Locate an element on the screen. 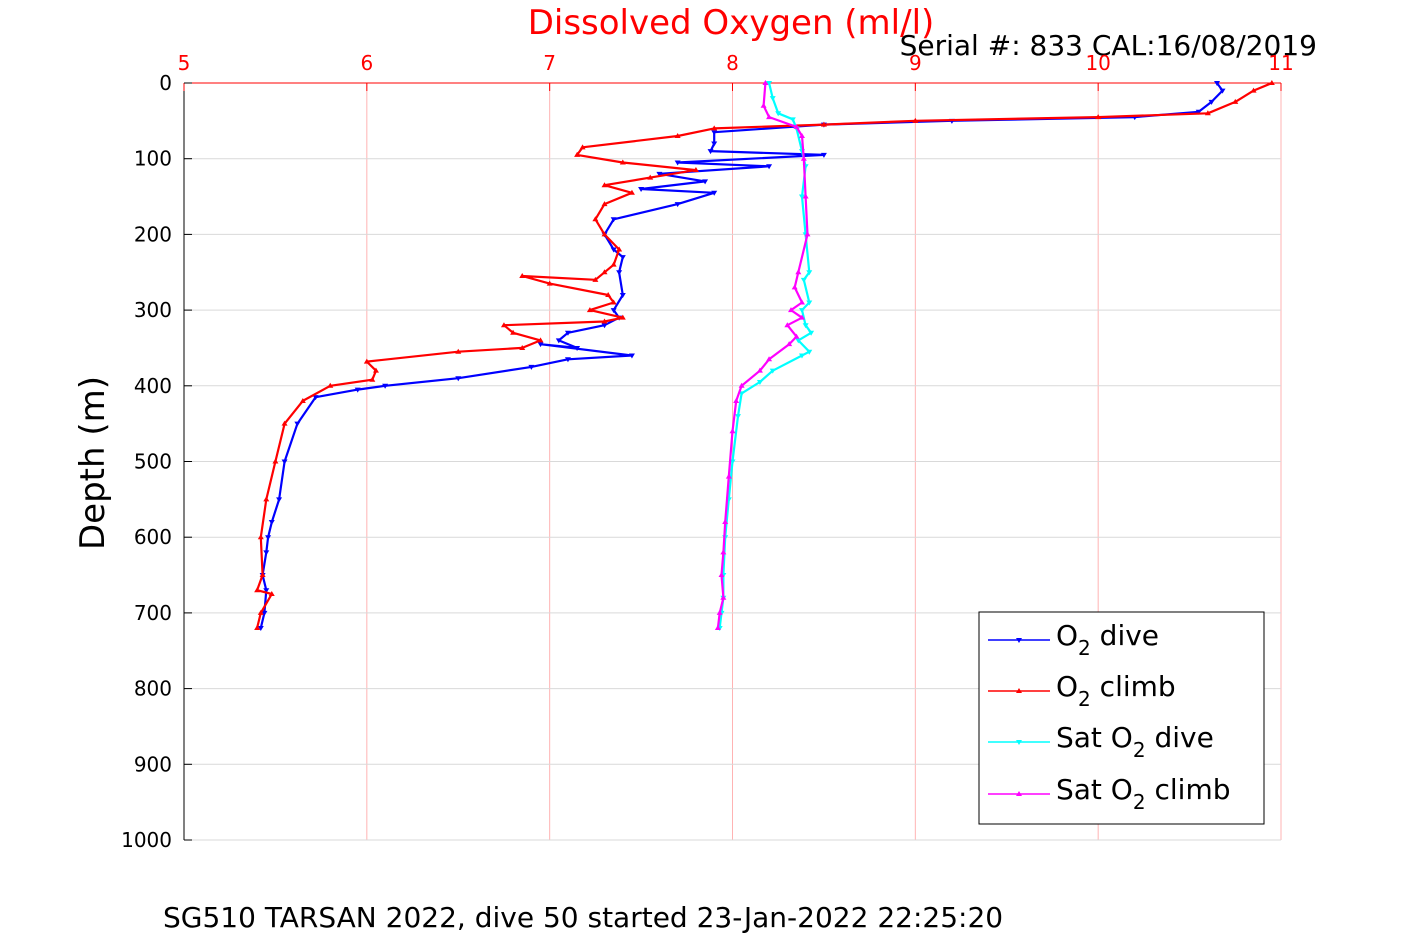 The image size is (1417, 945). x-tick-label: 6 is located at coordinates (366, 63).